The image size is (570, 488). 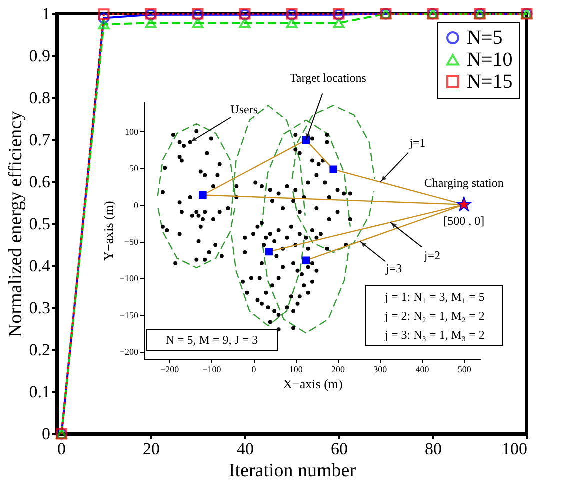 I want to click on annotation: N = 5, M = 9, J = 3, so click(x=212, y=340).